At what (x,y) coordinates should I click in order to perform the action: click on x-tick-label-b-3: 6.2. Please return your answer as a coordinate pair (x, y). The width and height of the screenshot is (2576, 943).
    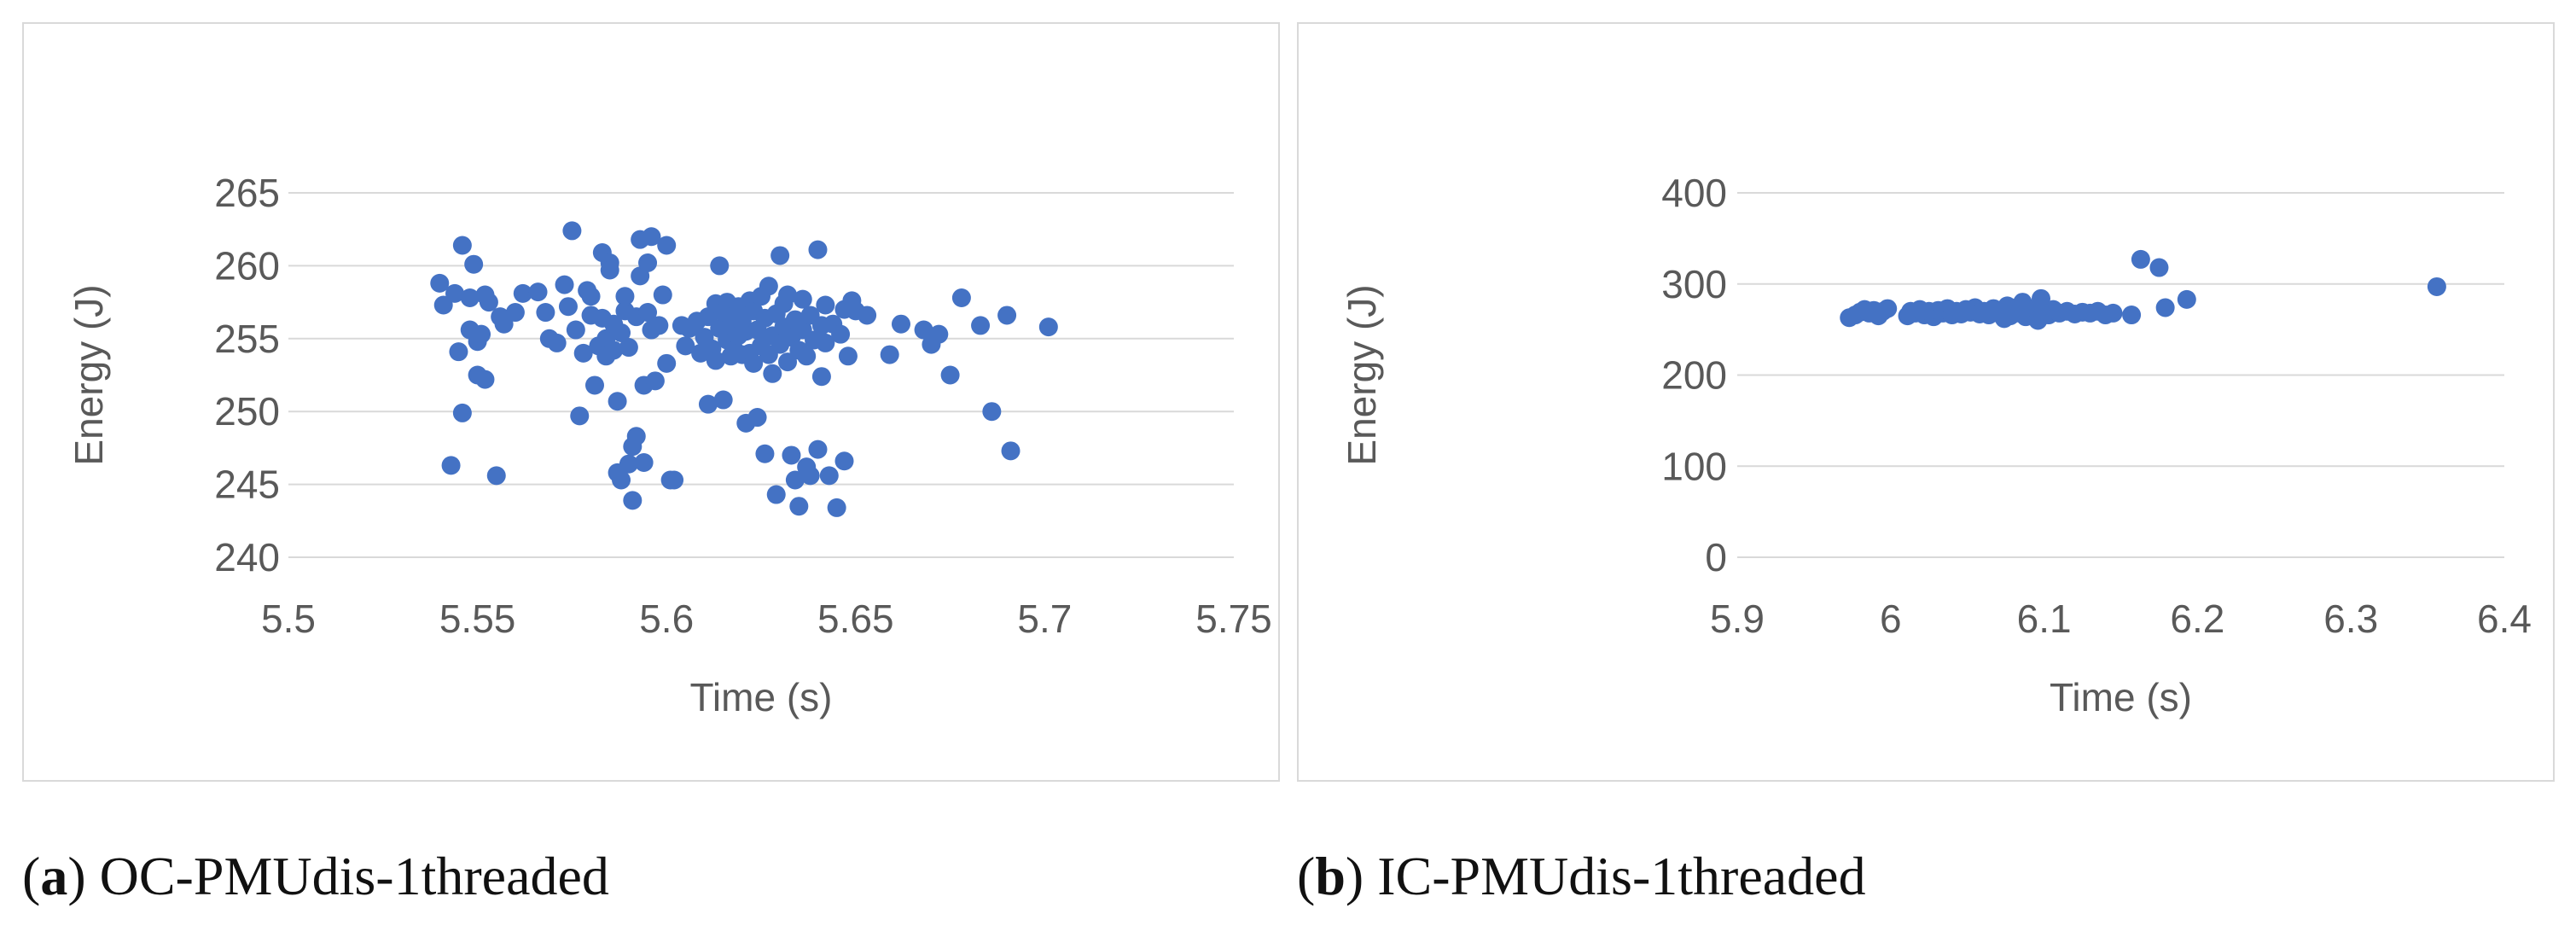
    Looking at the image, I should click on (2197, 619).